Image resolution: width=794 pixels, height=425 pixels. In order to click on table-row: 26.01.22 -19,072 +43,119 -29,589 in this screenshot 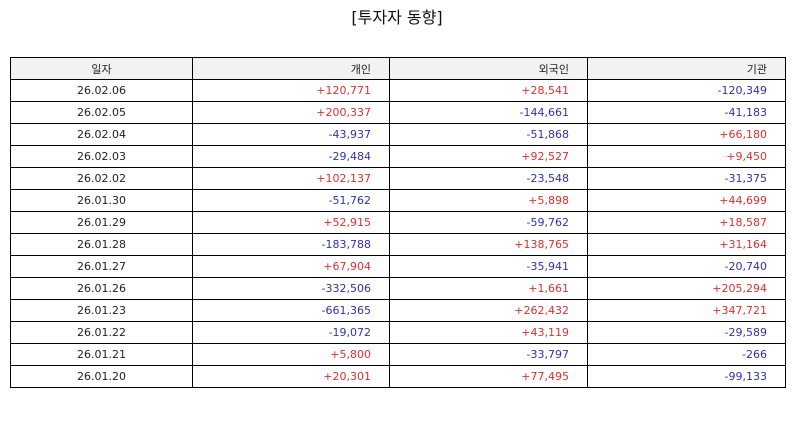, I will do `click(398, 332)`.